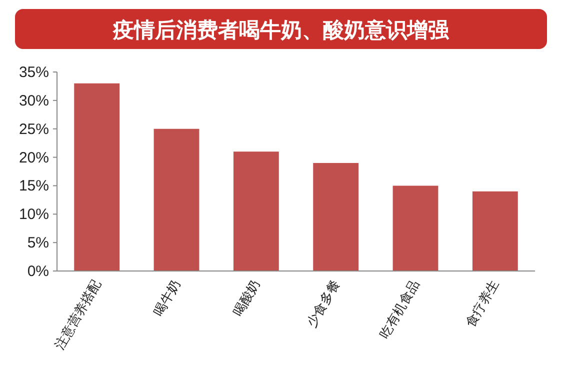 This screenshot has height=373, width=565. I want to click on y-tick-label: 15%, so click(33, 186).